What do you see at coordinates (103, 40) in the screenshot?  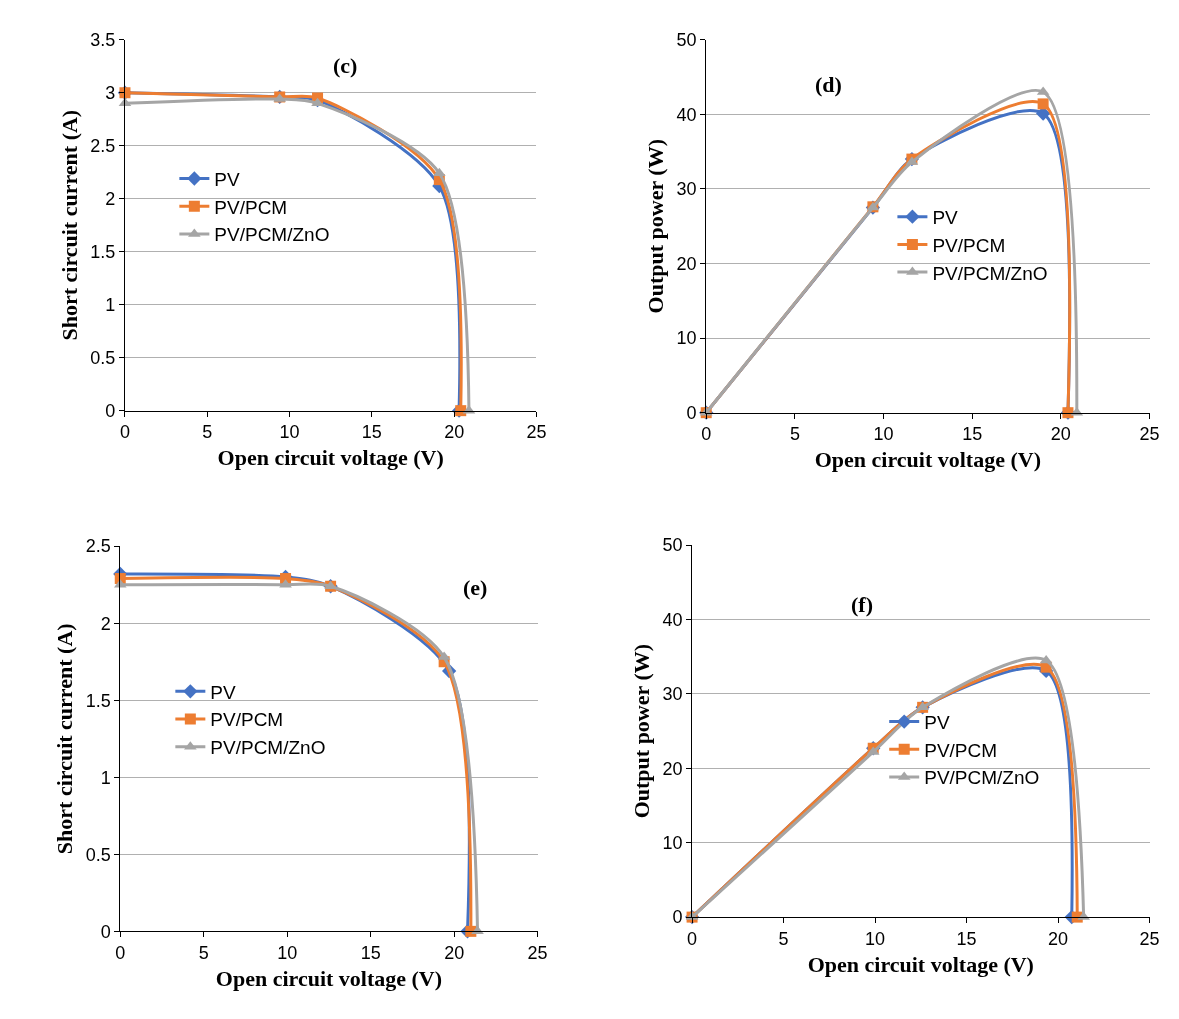 I see `y-tick-label: 3.5` at bounding box center [103, 40].